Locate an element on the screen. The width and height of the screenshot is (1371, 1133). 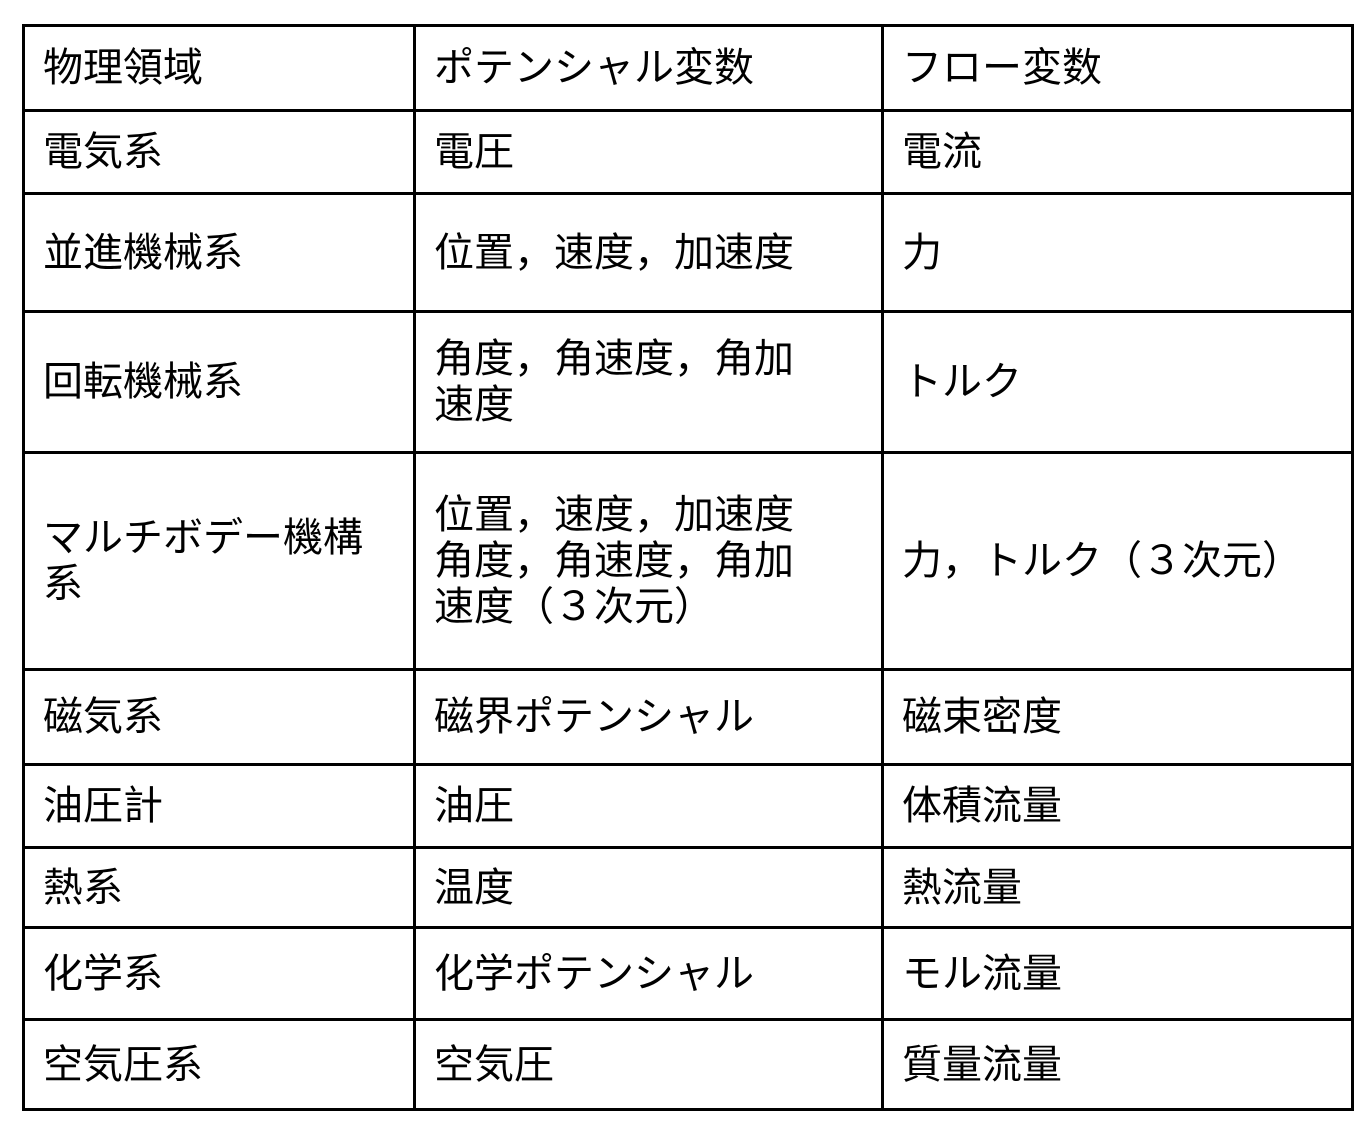
header-row: 物理領域 ポテンシャル変数 フロー変数 is located at coordinates (688, 68).